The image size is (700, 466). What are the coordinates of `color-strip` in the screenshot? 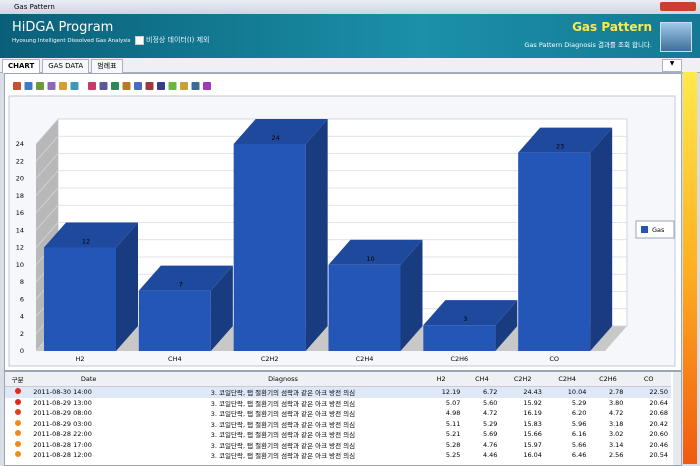 It's located at (690, 268).